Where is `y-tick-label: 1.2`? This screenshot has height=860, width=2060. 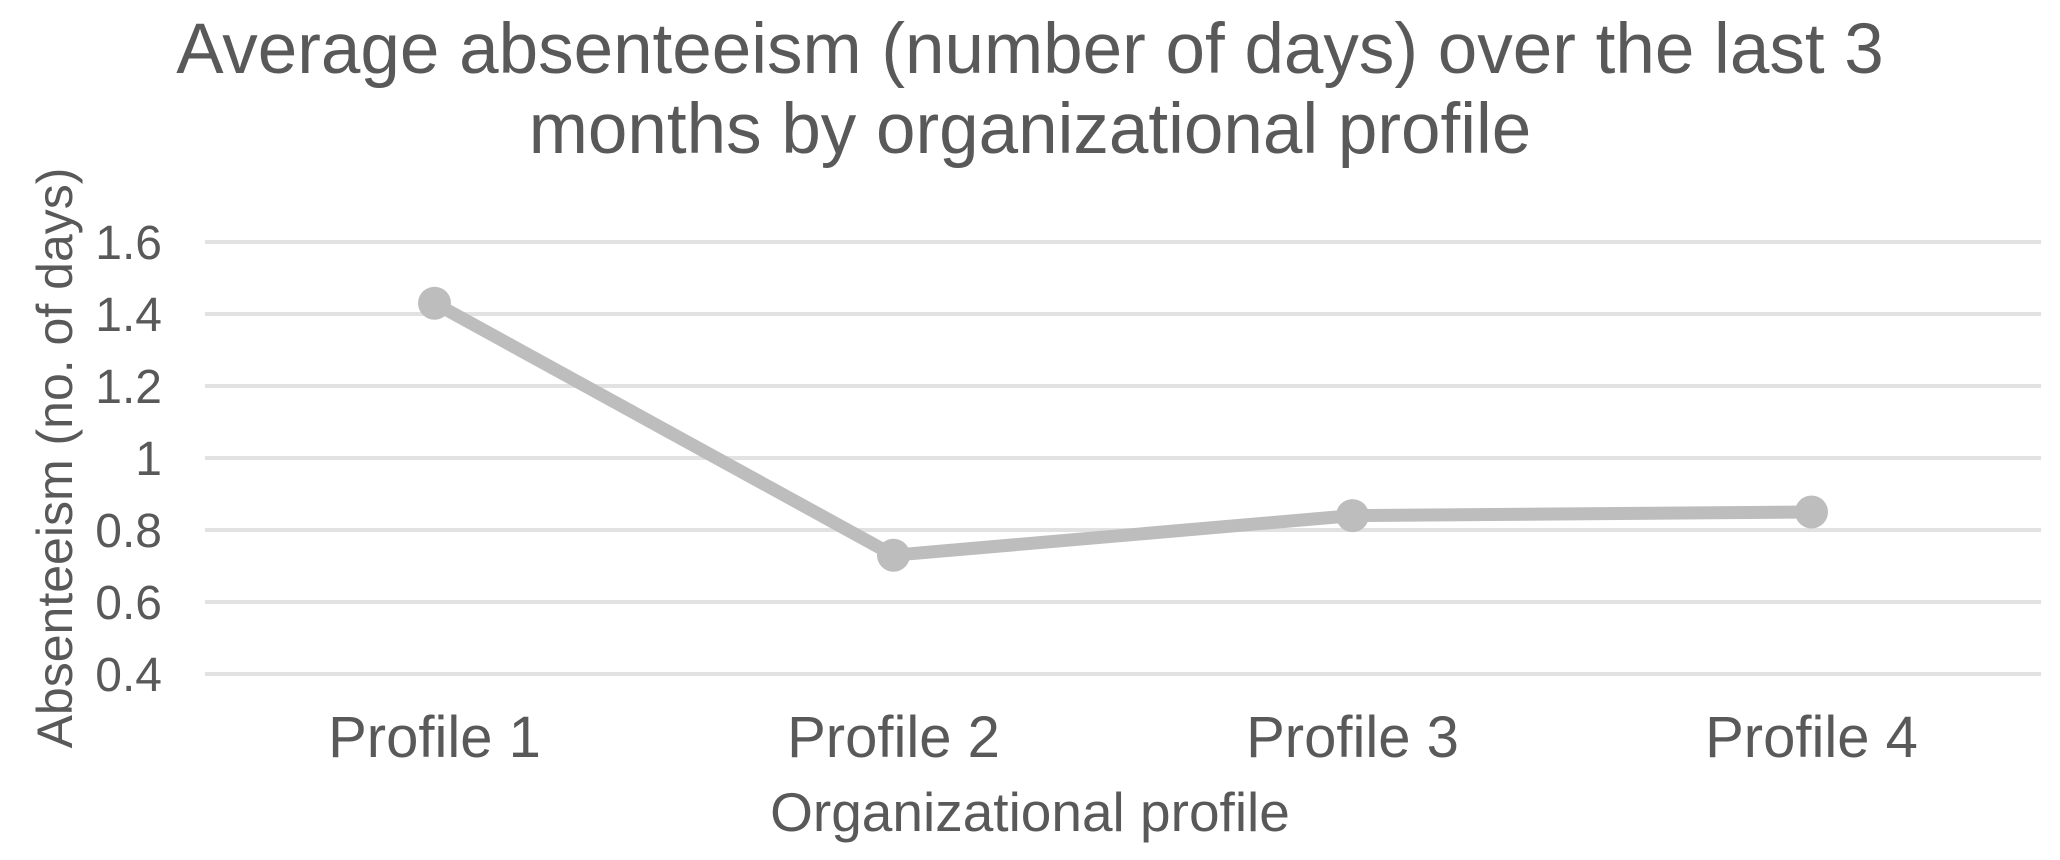
y-tick-label: 1.2 is located at coordinates (128, 387).